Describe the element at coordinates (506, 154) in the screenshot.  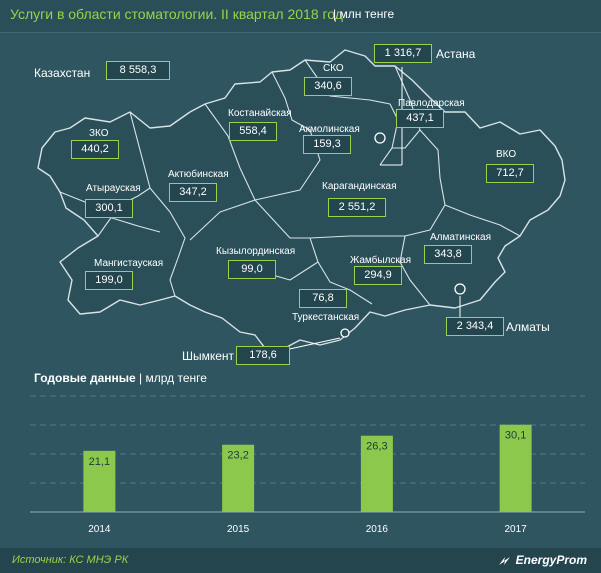
I see `region-label-vko: ВКО` at that location.